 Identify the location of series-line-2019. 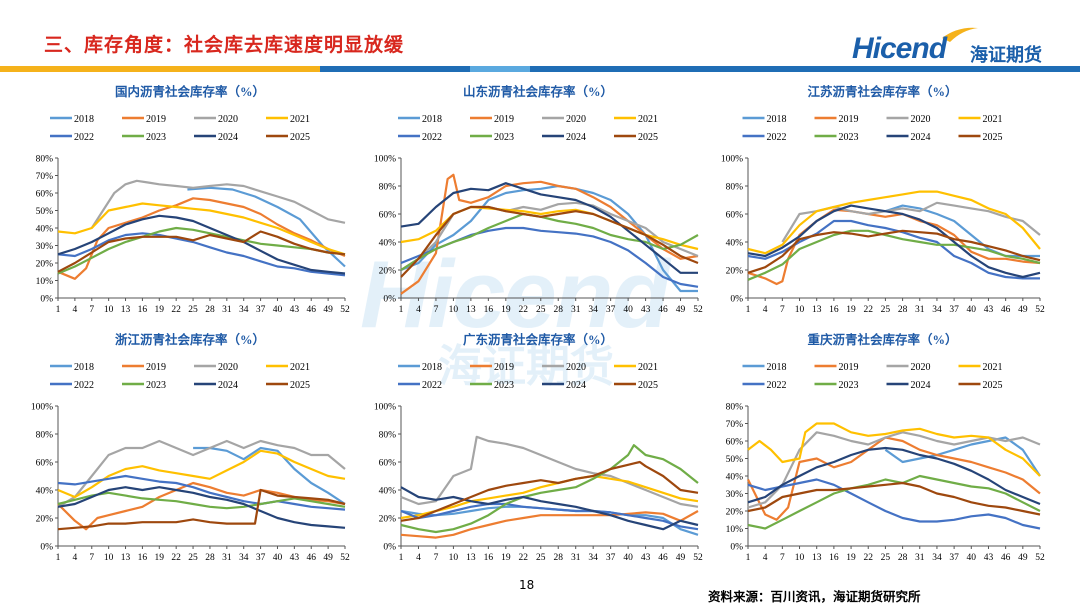
(894, 247).